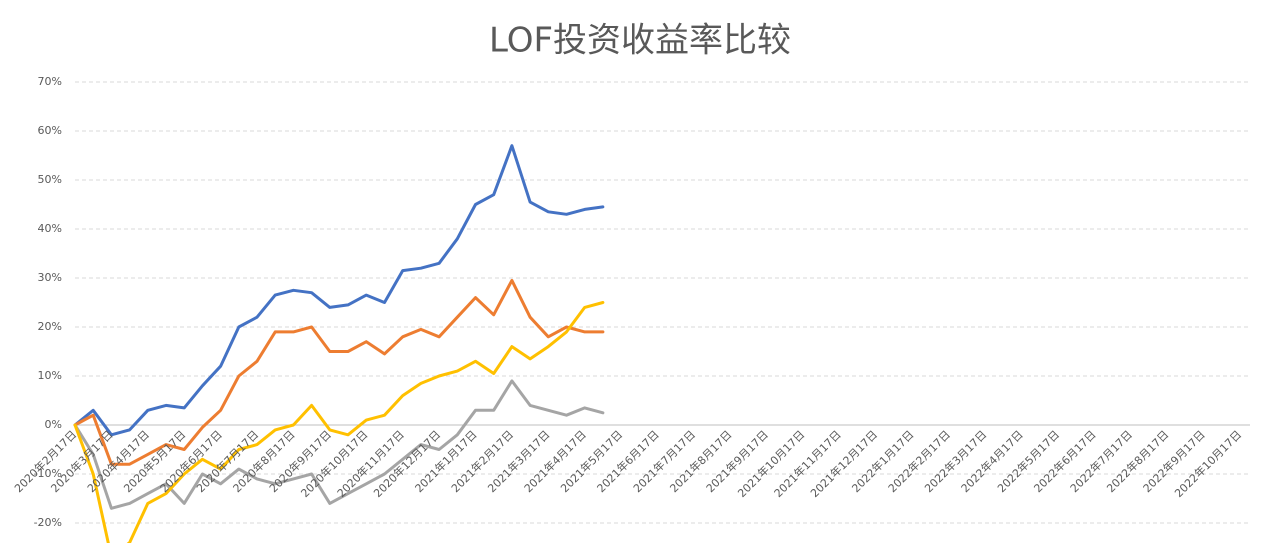 Image resolution: width=1280 pixels, height=543 pixels. Describe the element at coordinates (50, 81) in the screenshot. I see `y-tick-label: 70%` at that location.